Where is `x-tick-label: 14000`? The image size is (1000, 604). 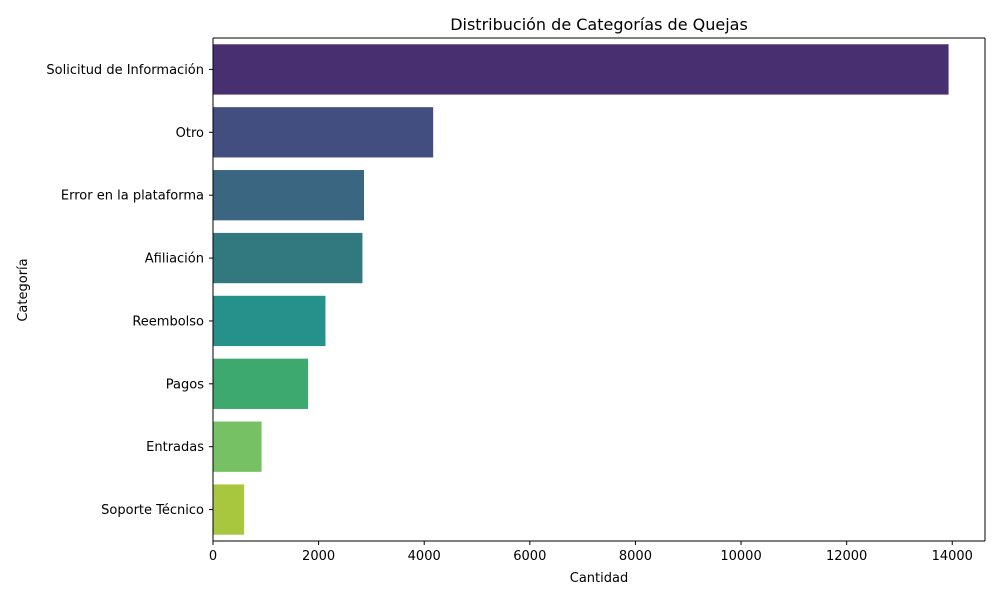
x-tick-label: 14000 is located at coordinates (952, 556).